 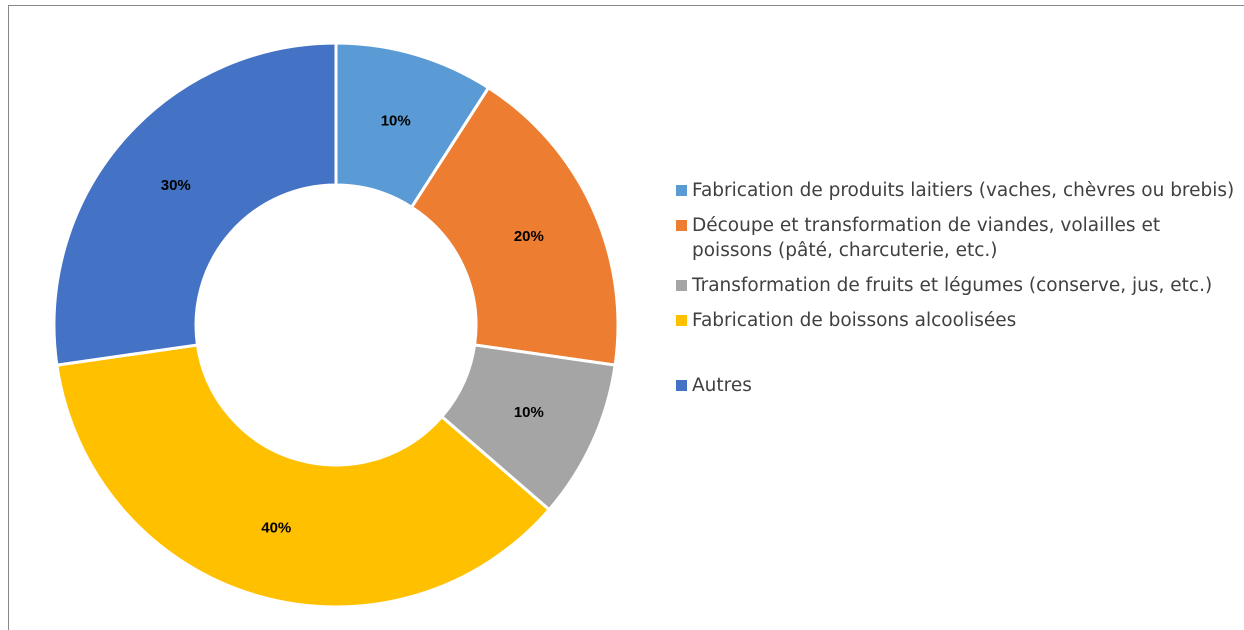 I want to click on legend-item: Fabrication de boissons alcoolisées, so click(x=959, y=320).